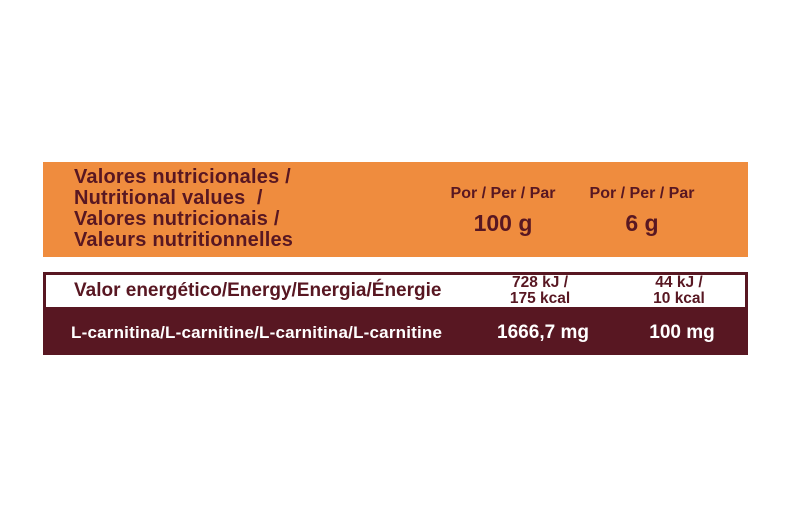 This screenshot has height=520, width=790. I want to click on per-100g-amount: 100 g, so click(503, 222).